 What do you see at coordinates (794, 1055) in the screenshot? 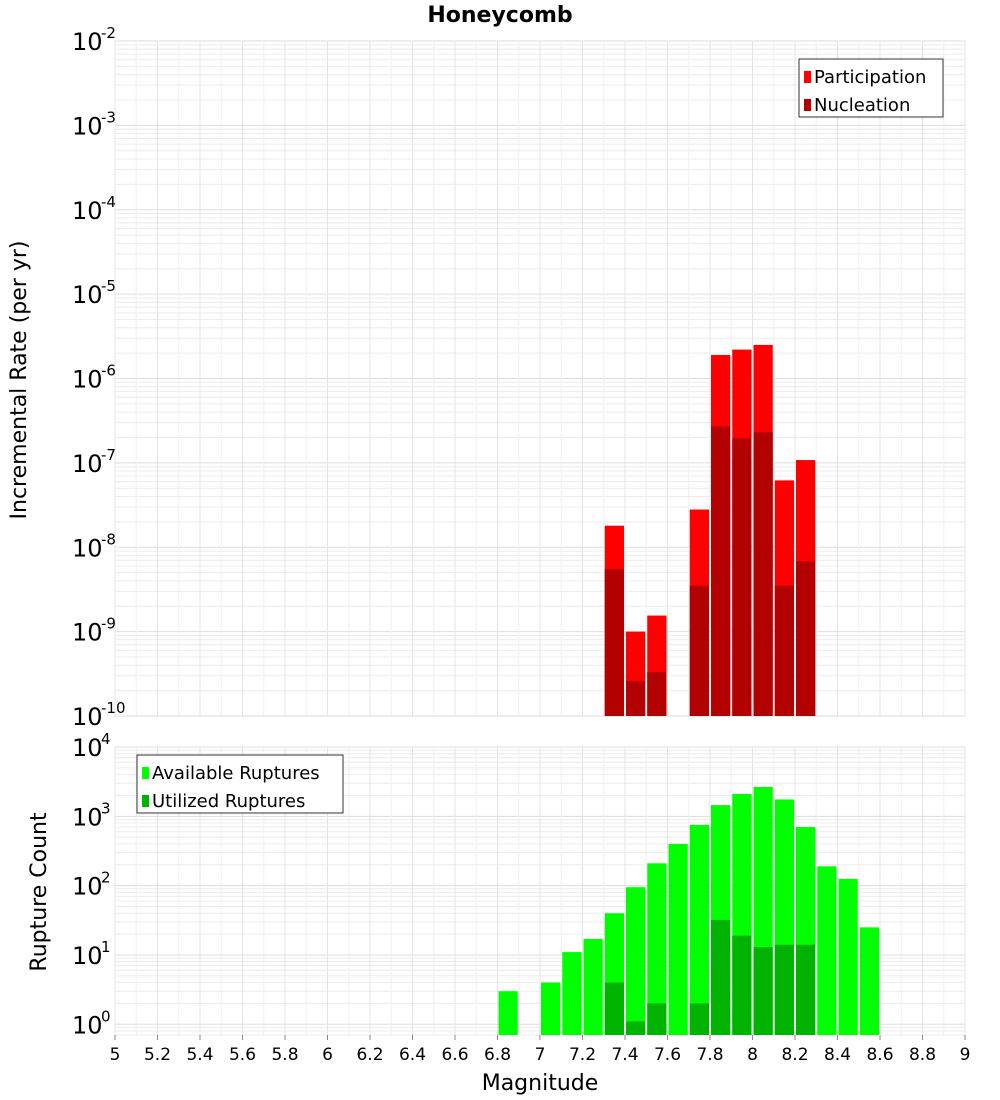
I see `x-tick-label: 8.2` at bounding box center [794, 1055].